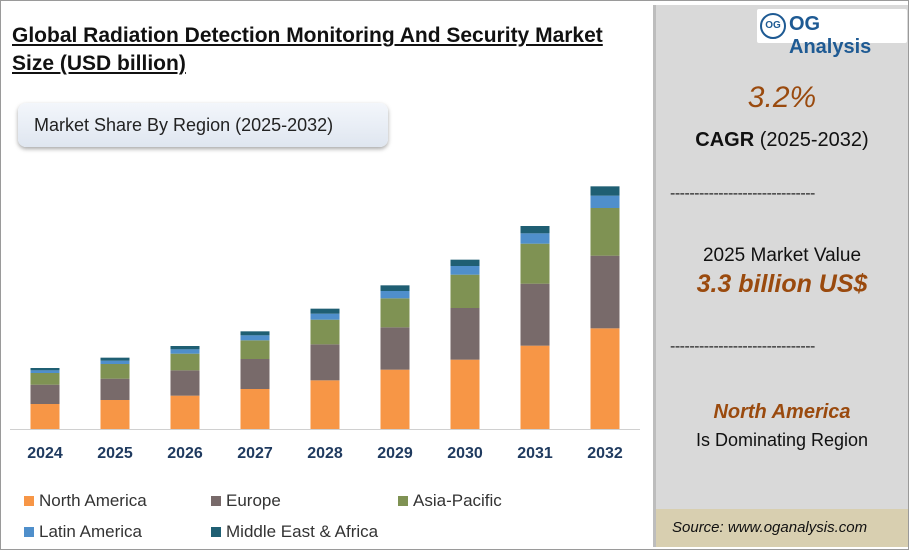 This screenshot has height=550, width=909. Describe the element at coordinates (395, 453) in the screenshot. I see `x-tick-label-2029: 2029` at that location.